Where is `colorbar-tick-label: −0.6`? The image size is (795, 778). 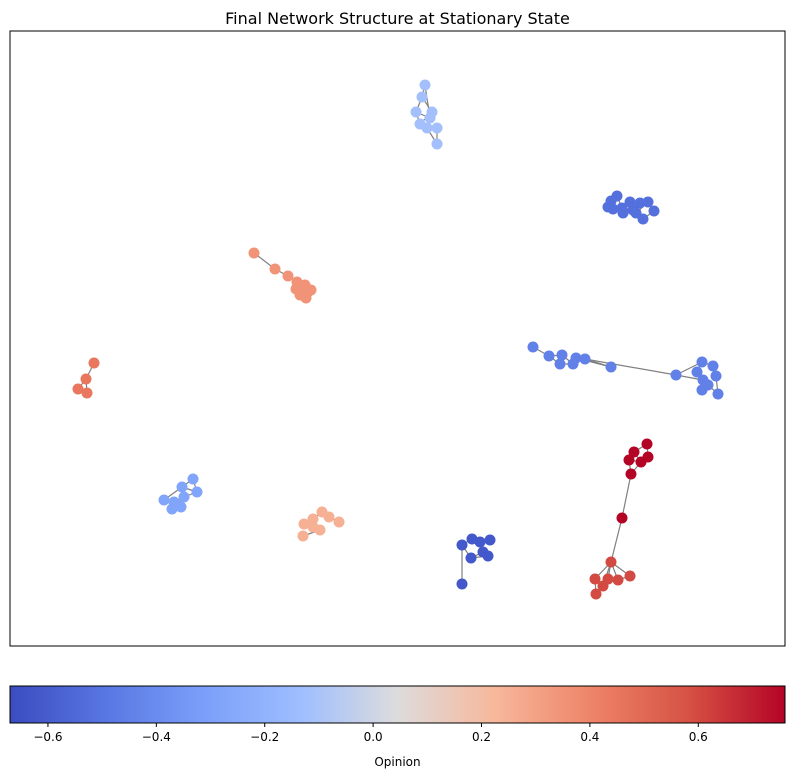
colorbar-tick-label: −0.6 is located at coordinates (47, 737).